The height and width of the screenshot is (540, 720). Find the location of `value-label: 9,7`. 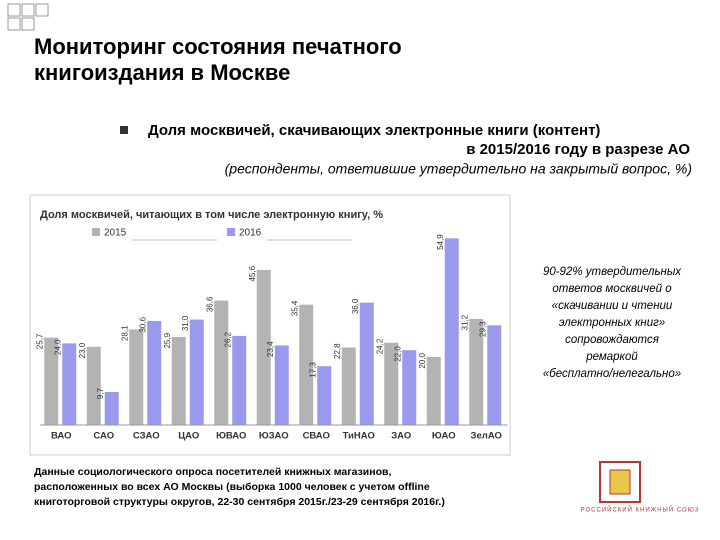

value-label: 9,7 is located at coordinates (100, 393).